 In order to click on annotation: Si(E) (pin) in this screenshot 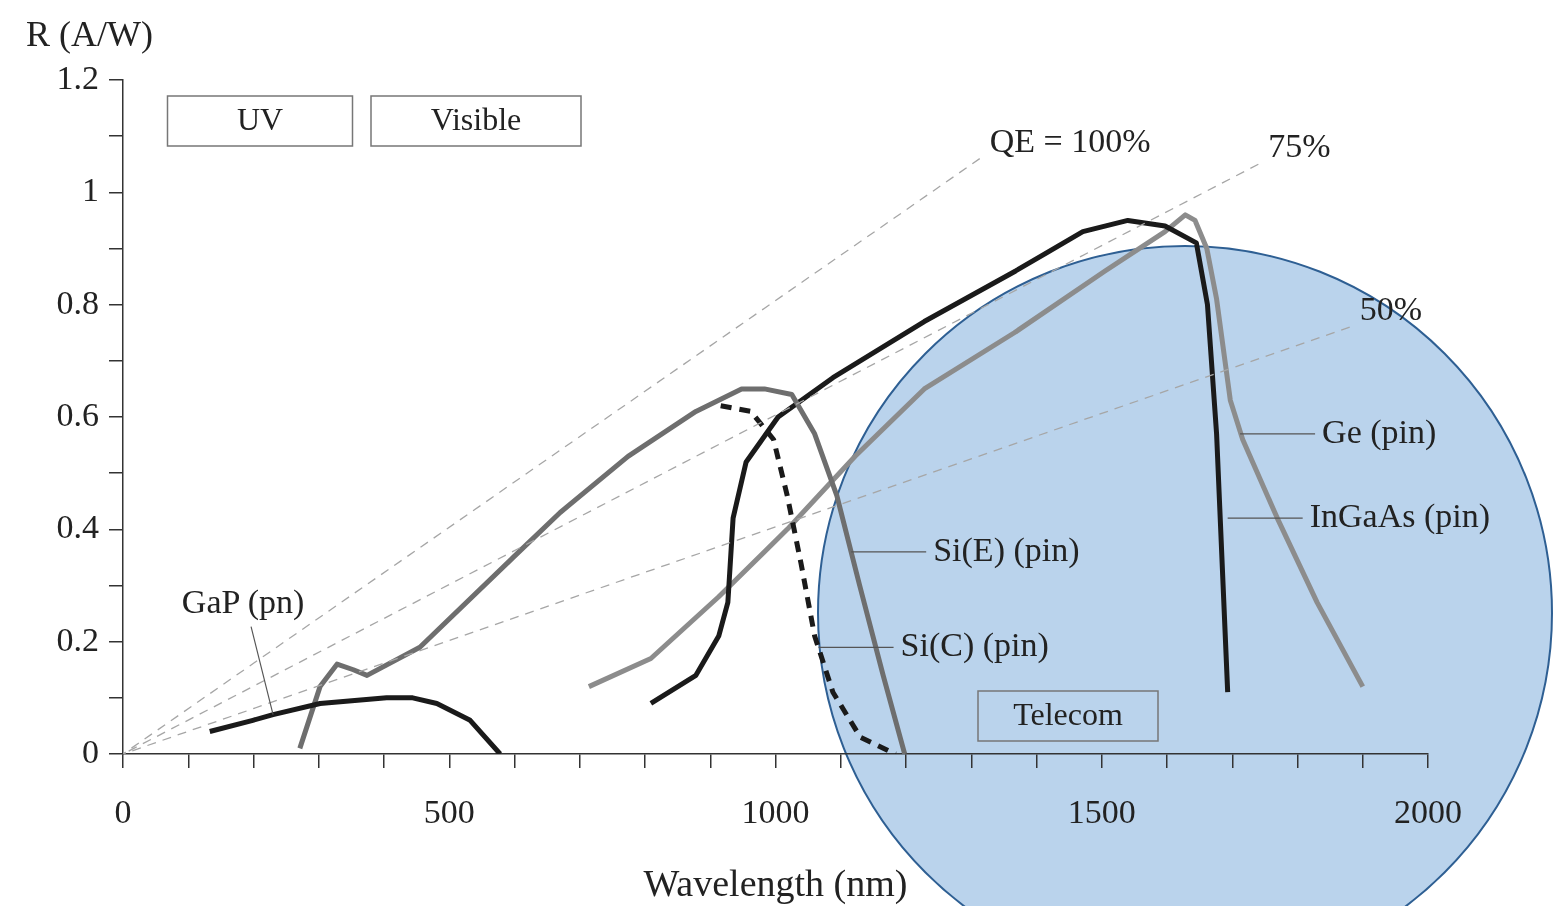, I will do `click(1006, 549)`.